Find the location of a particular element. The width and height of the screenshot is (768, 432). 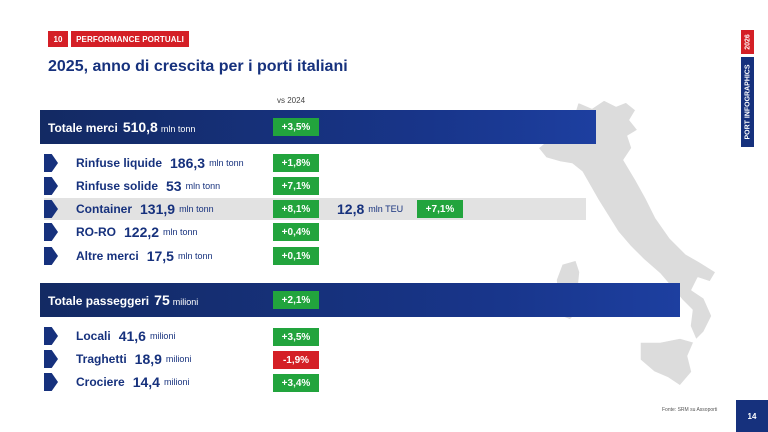

row-change: +1,8% is located at coordinates (296, 163).